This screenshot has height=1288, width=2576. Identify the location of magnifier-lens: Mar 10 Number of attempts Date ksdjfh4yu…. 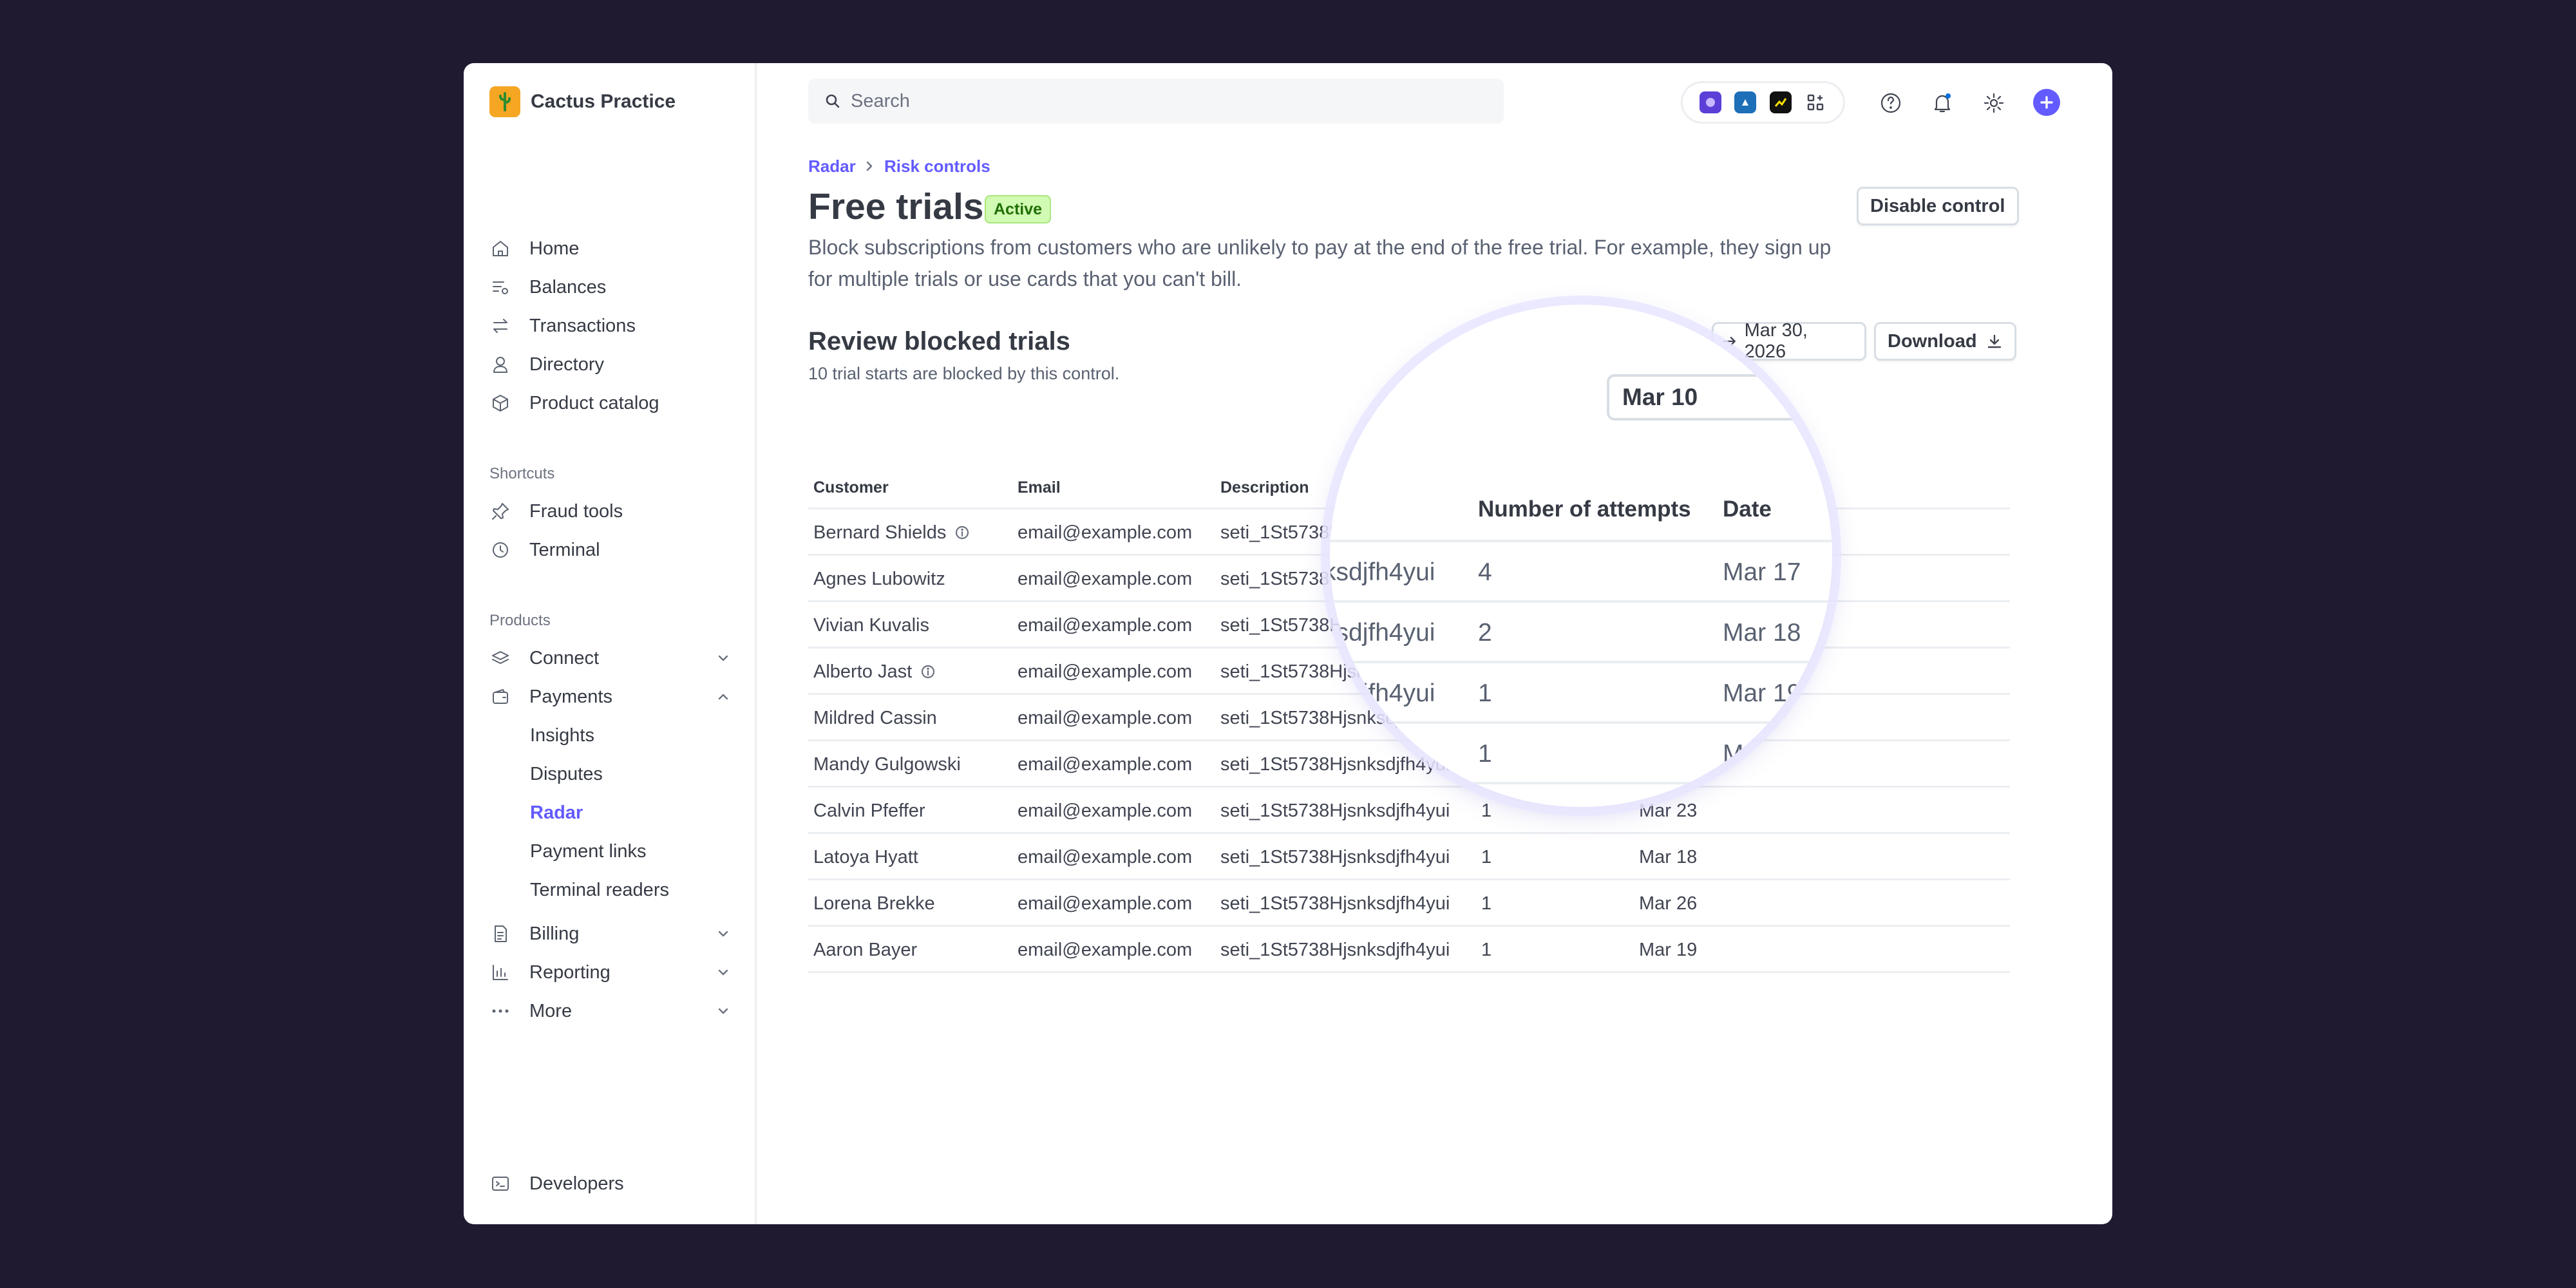
(1581, 556).